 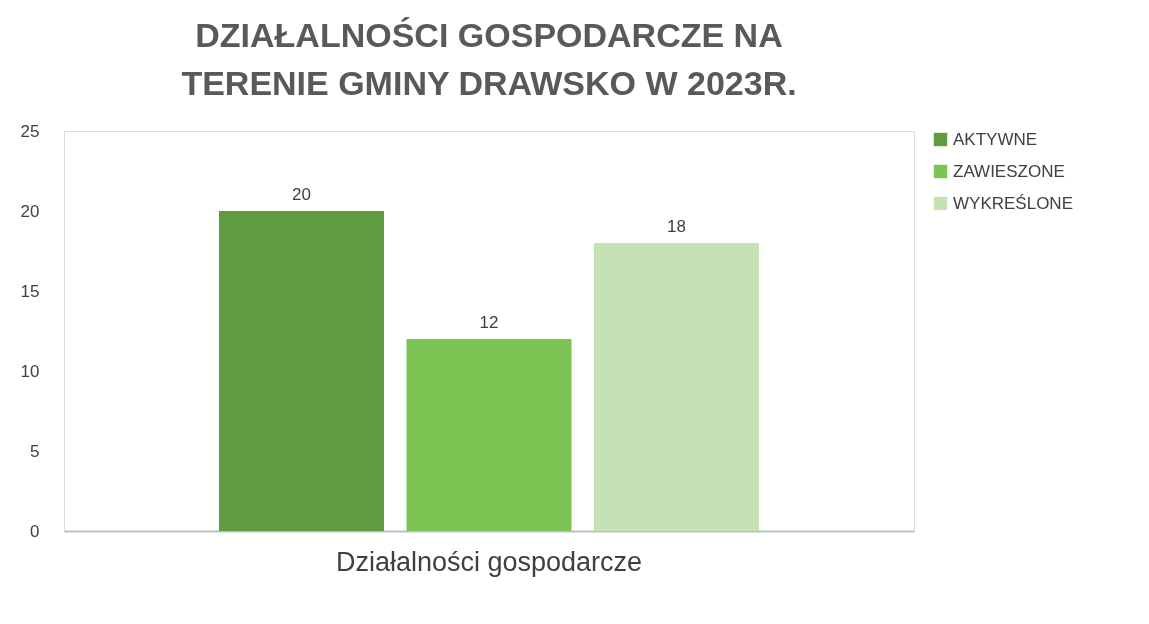 I want to click on legend-label: ZAWIESZONE, so click(x=1009, y=171).